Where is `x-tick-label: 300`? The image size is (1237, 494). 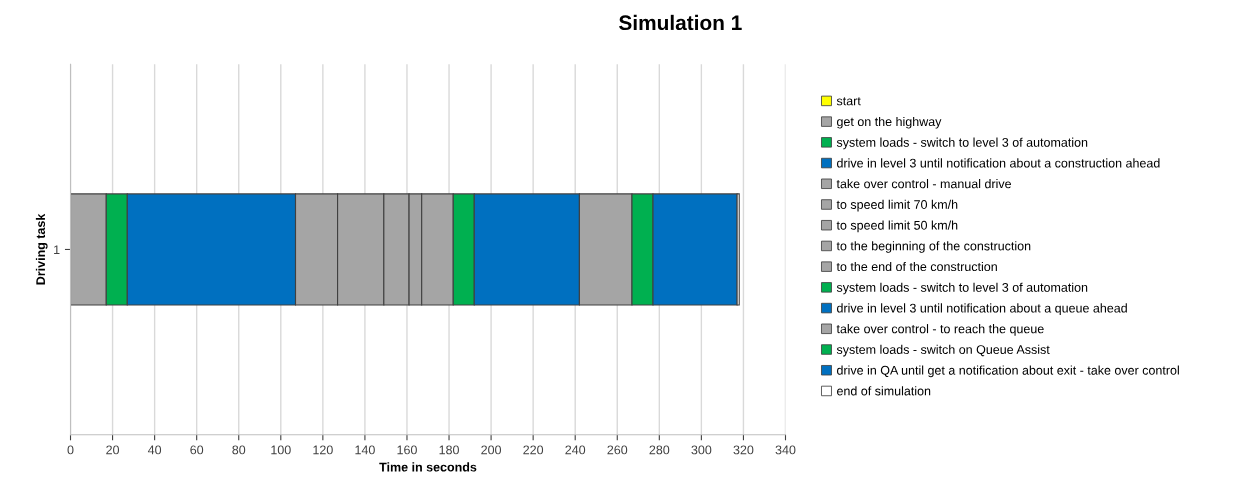
x-tick-label: 300 is located at coordinates (701, 450).